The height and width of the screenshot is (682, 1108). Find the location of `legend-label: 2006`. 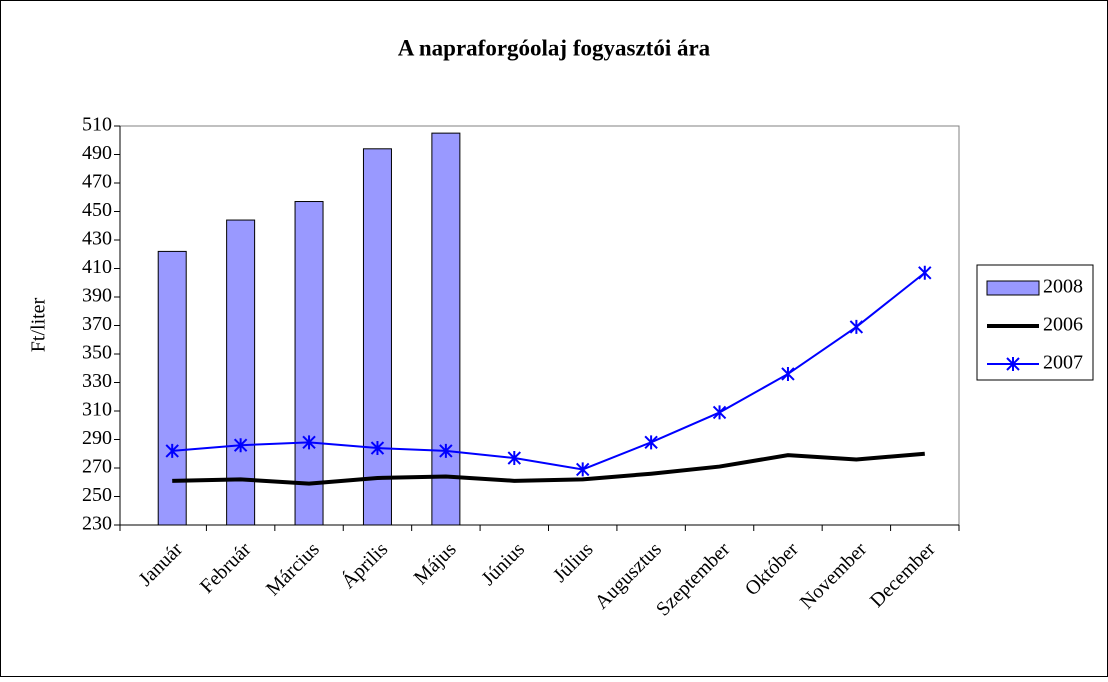

legend-label: 2006 is located at coordinates (1063, 325).